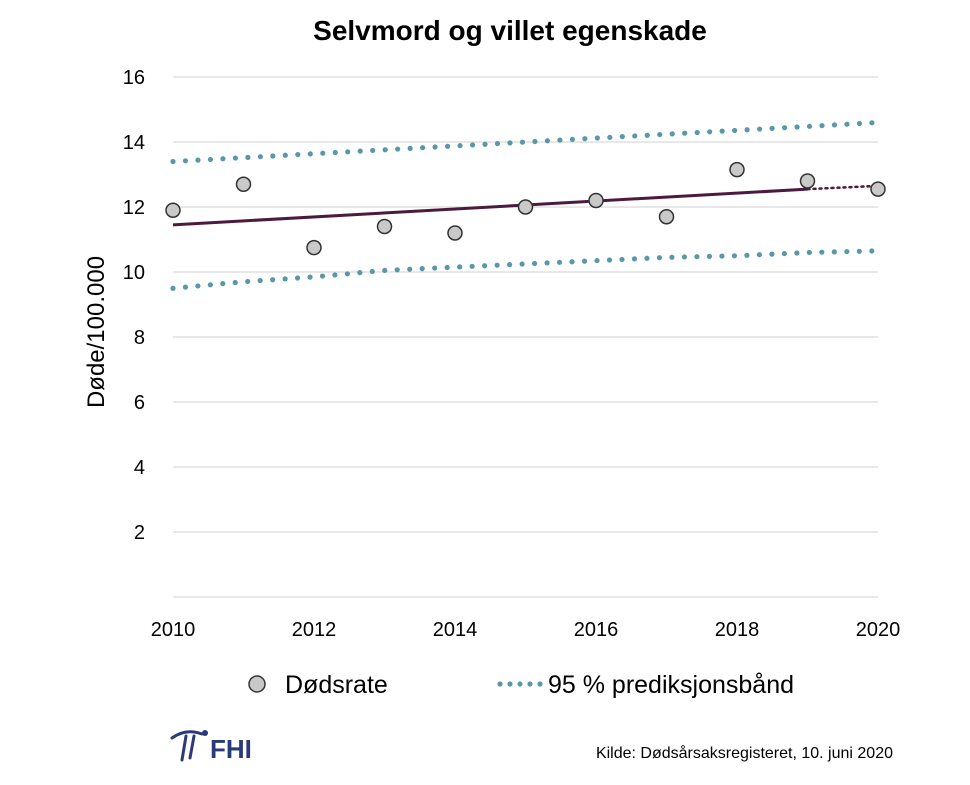 This screenshot has height=785, width=970. Describe the element at coordinates (187, 746) in the screenshot. I see `fhi-logo-mark-icon` at that location.